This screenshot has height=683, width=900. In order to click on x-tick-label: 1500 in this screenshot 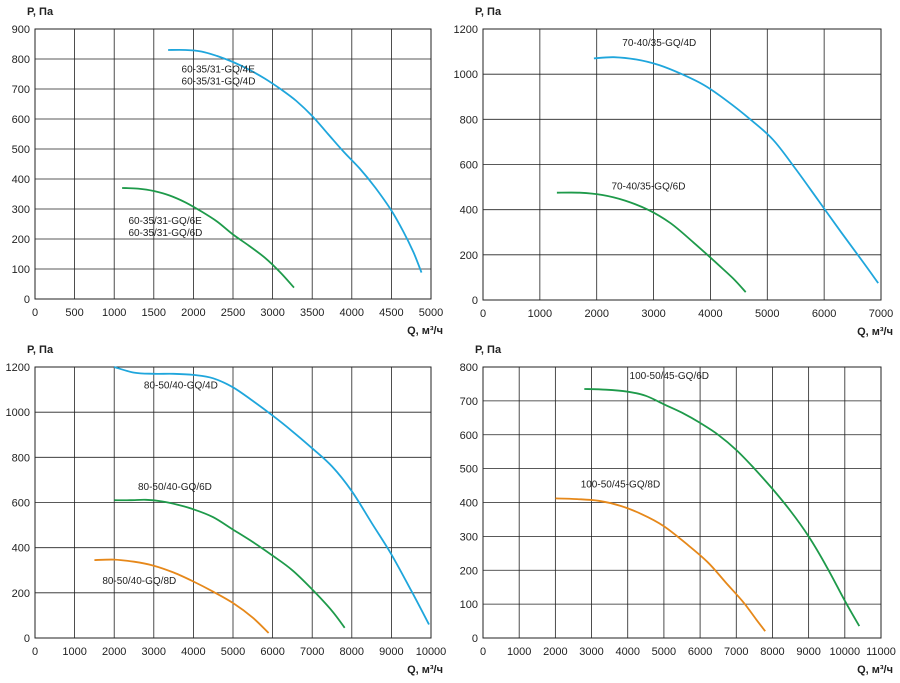, I will do `click(154, 313)`.